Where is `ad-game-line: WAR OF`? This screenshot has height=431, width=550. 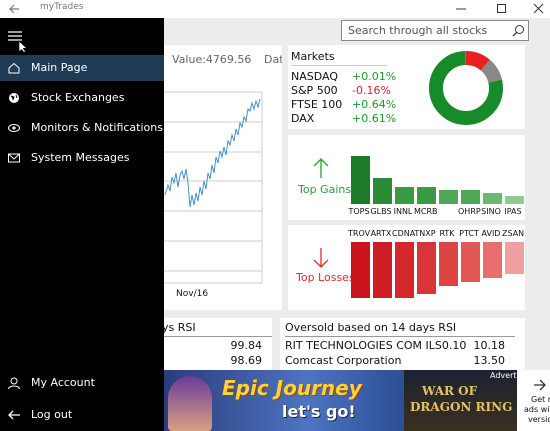
ad-game-line: WAR OF is located at coordinates (450, 391).